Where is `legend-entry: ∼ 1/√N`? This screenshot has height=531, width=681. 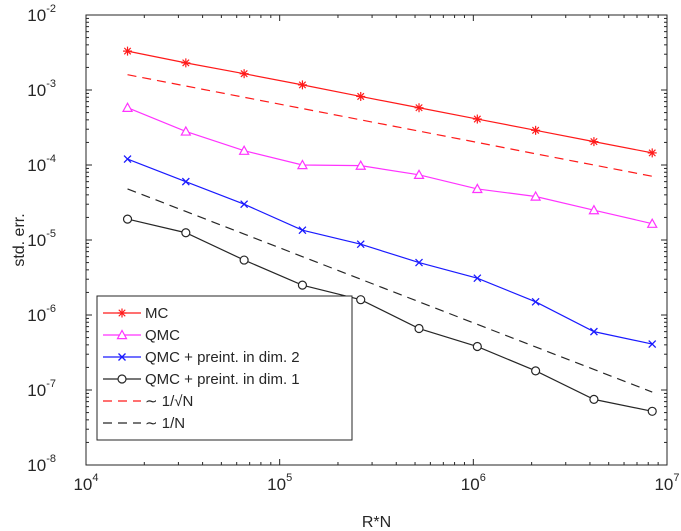 legend-entry: ∼ 1/√N is located at coordinates (148, 401).